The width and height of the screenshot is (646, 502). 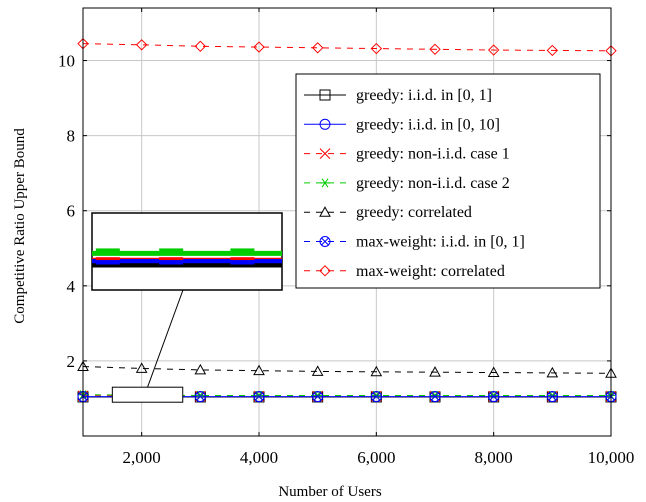 What do you see at coordinates (611, 457) in the screenshot?
I see `x-tick-label: 10,000` at bounding box center [611, 457].